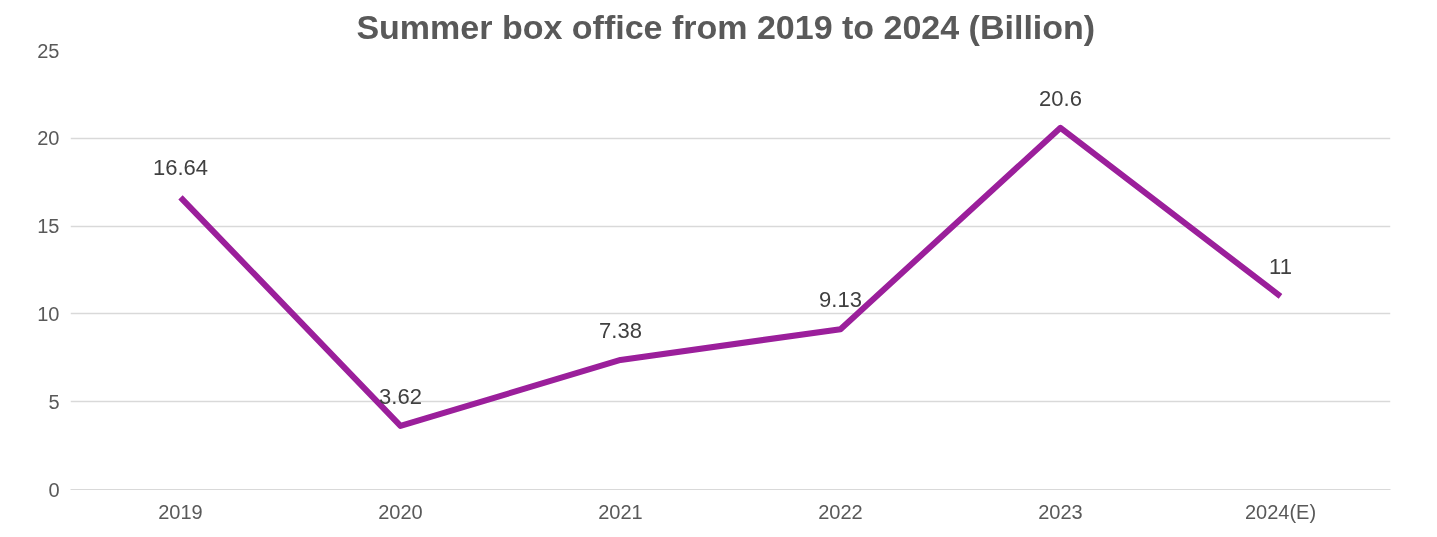 This screenshot has height=537, width=1437. I want to click on x-tick-label: 2023, so click(1060, 511).